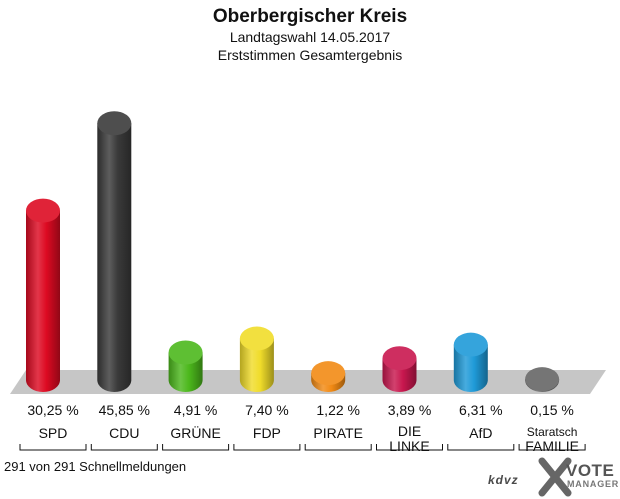 This screenshot has height=499, width=620. Describe the element at coordinates (267, 447) in the screenshot. I see `category-bracket-fdp` at that location.